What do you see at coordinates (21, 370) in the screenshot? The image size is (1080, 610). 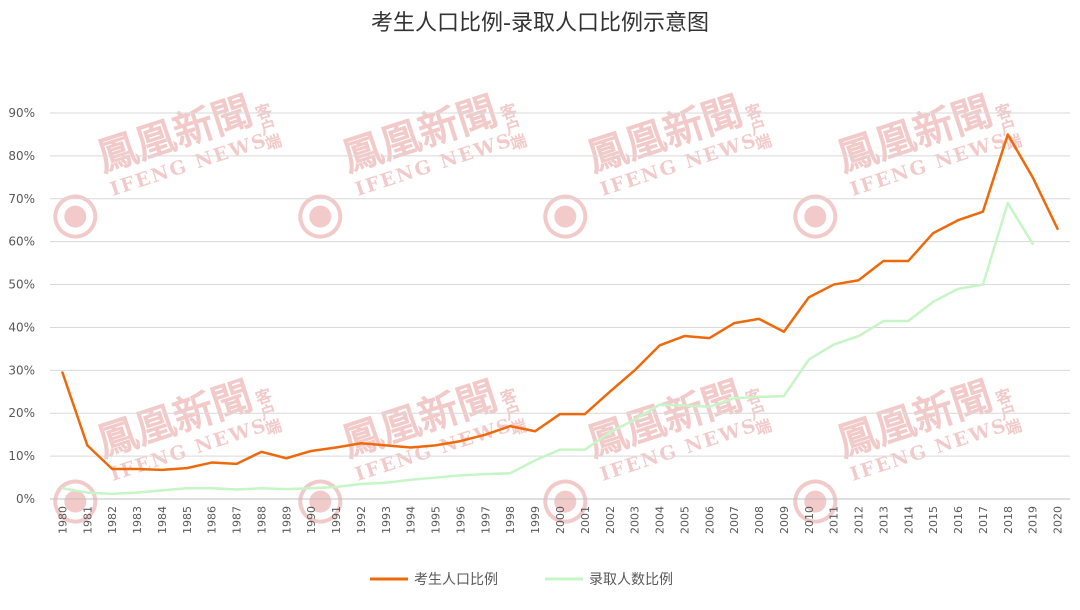 I see `y-tick-label: 30%` at bounding box center [21, 370].